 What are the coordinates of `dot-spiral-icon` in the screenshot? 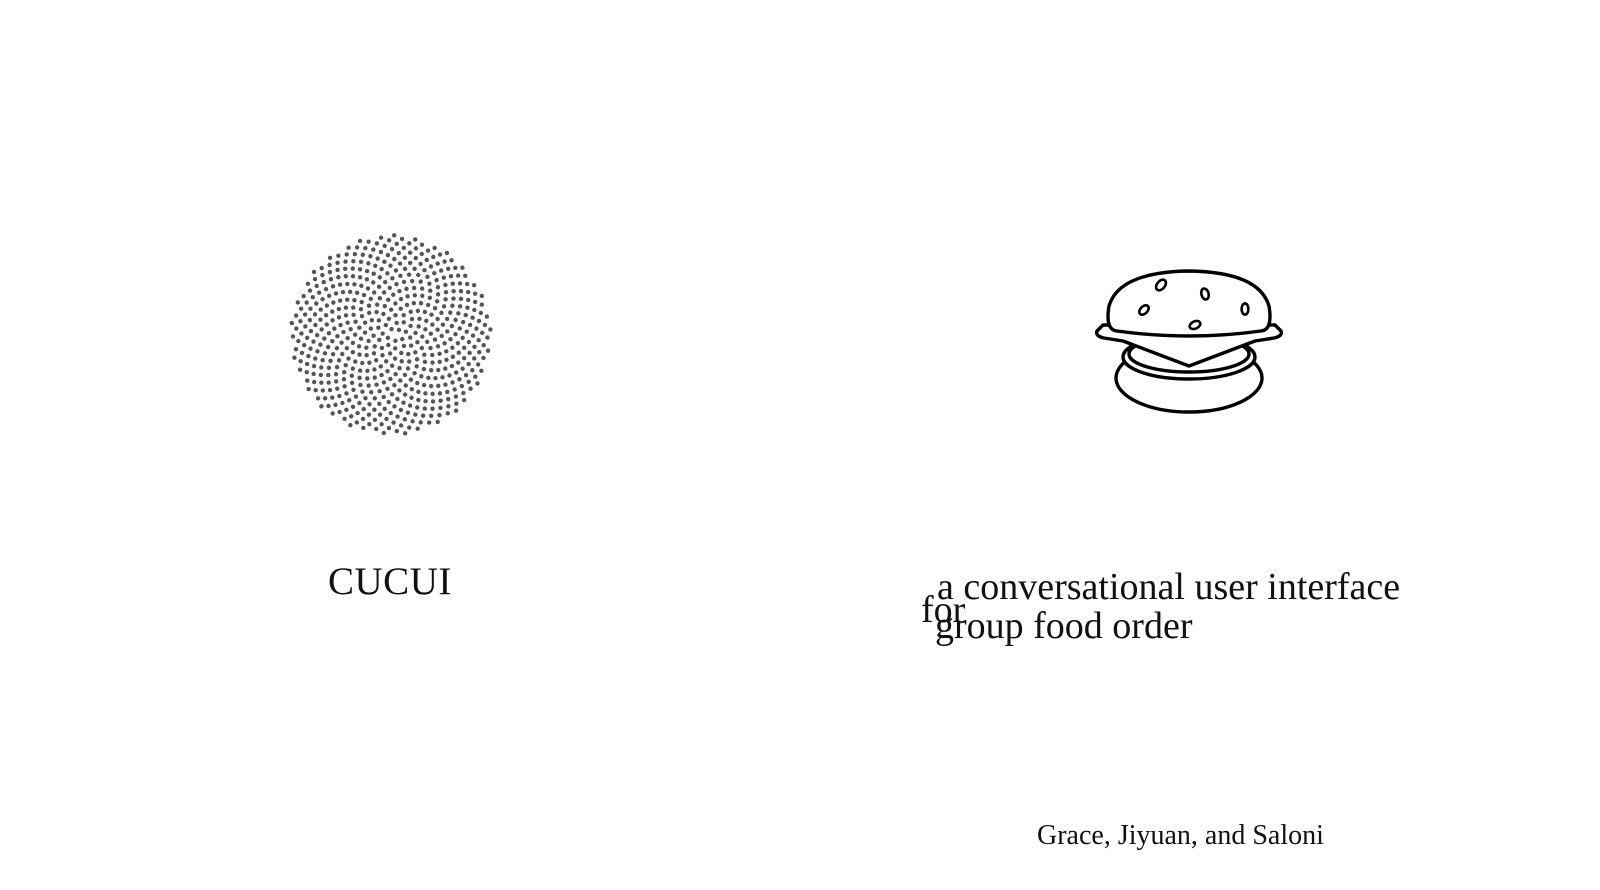 It's located at (391, 334).